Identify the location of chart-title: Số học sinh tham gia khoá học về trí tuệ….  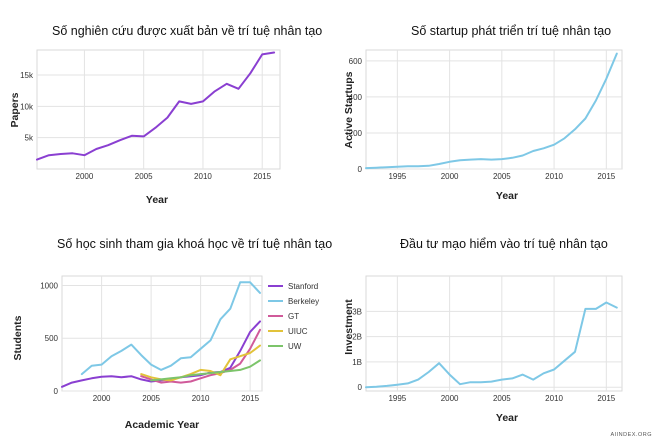
(195, 244).